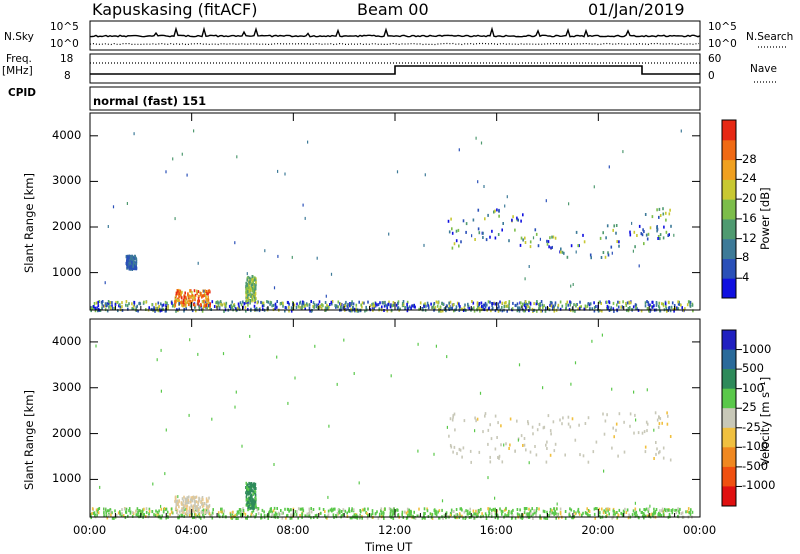  What do you see at coordinates (67, 59) in the screenshot?
I see `freq-tick-high: 18` at bounding box center [67, 59].